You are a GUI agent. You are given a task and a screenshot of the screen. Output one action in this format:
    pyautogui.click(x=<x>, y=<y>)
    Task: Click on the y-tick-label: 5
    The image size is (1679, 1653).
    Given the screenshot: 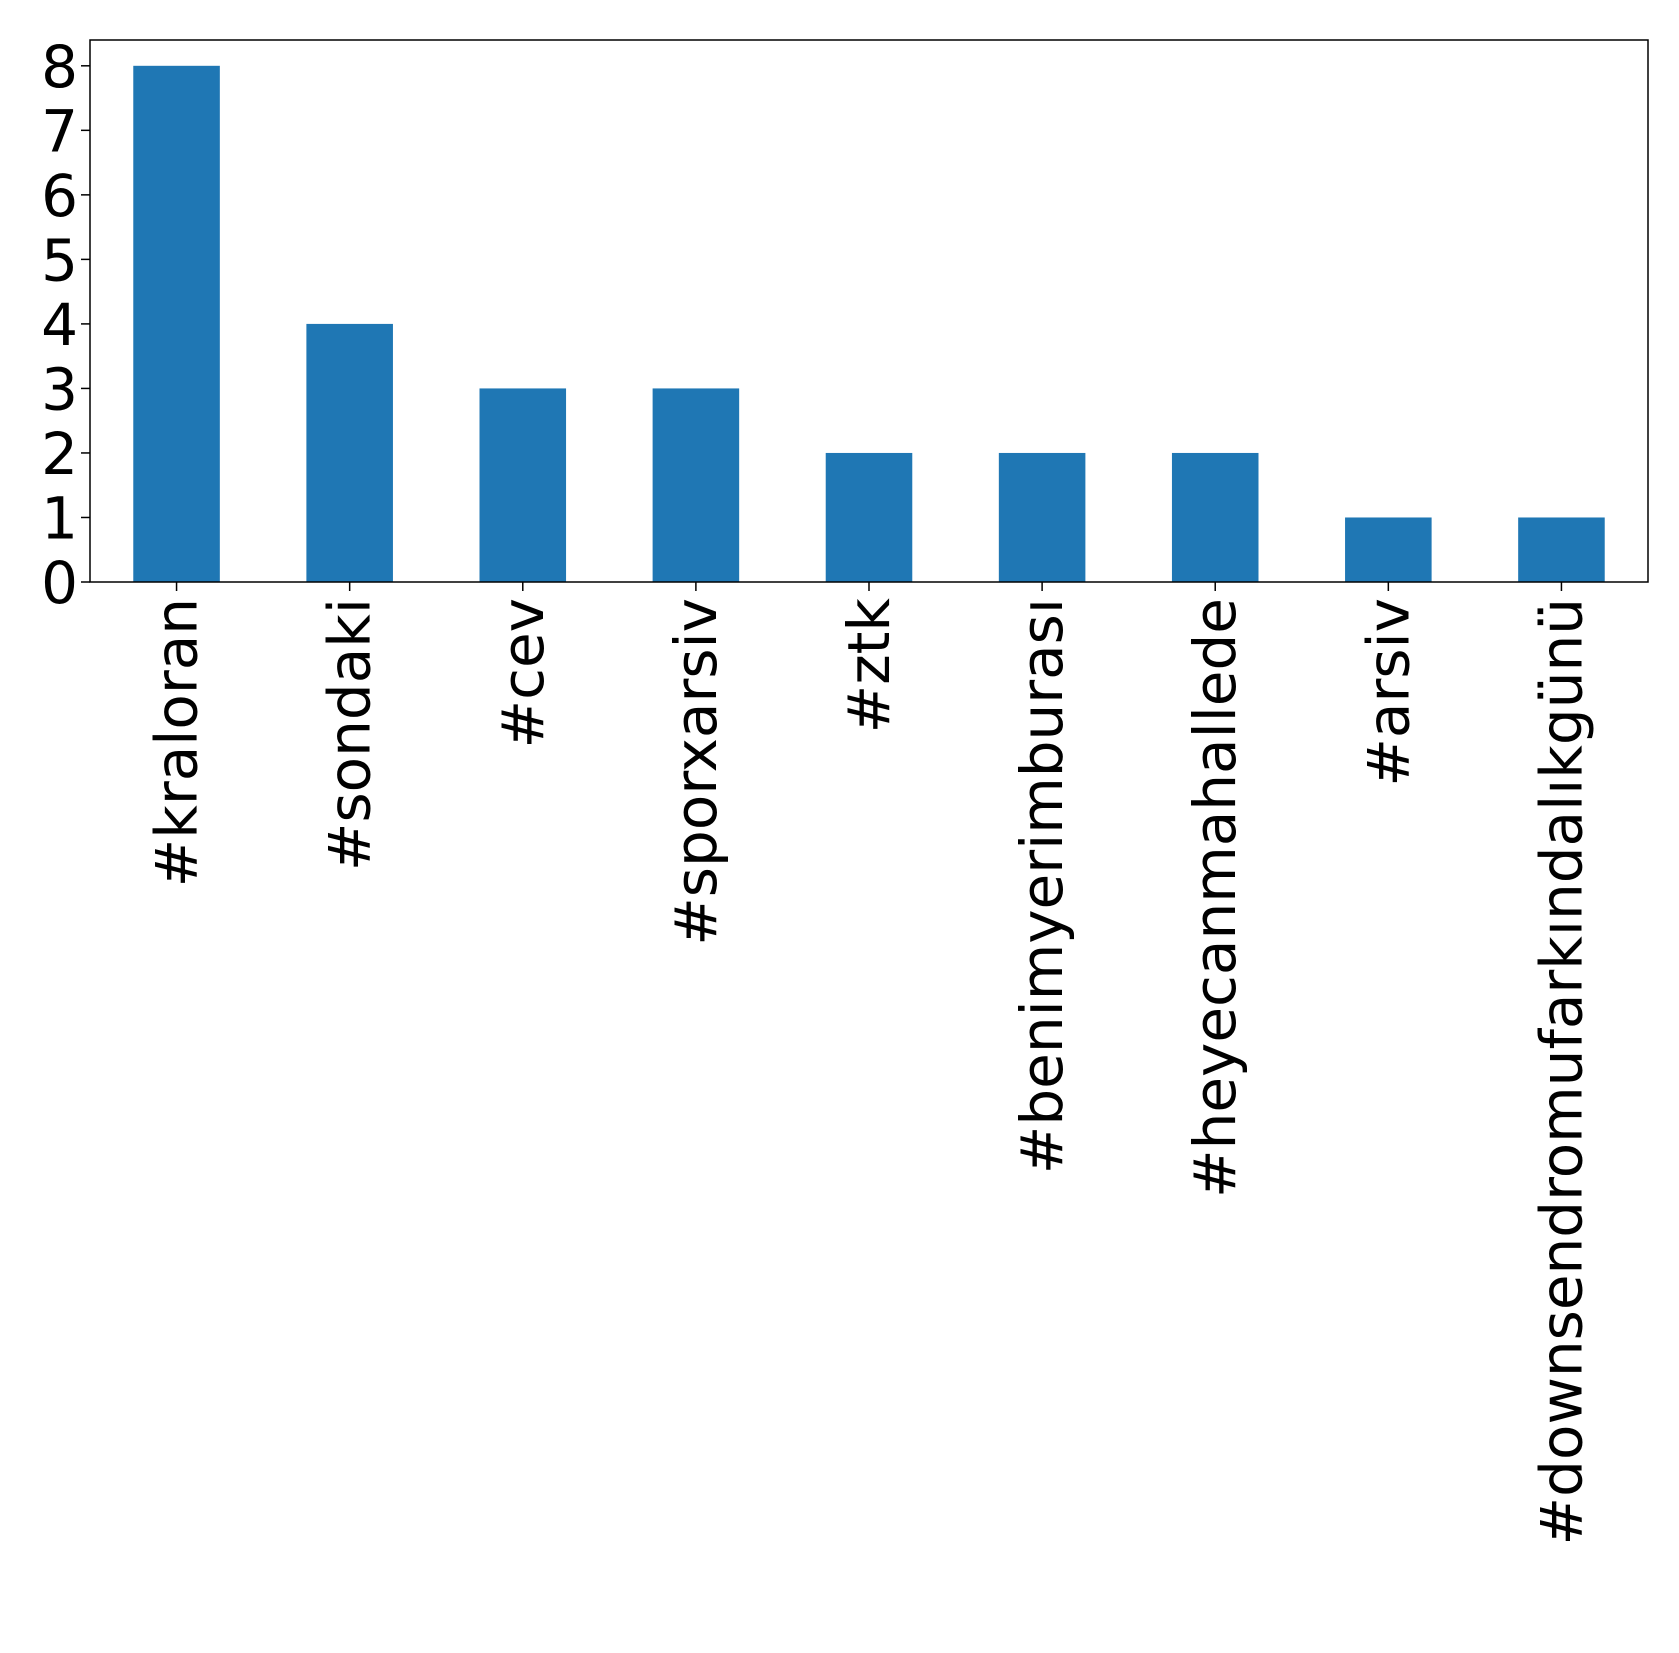 What is the action you would take?
    pyautogui.click(x=59, y=260)
    